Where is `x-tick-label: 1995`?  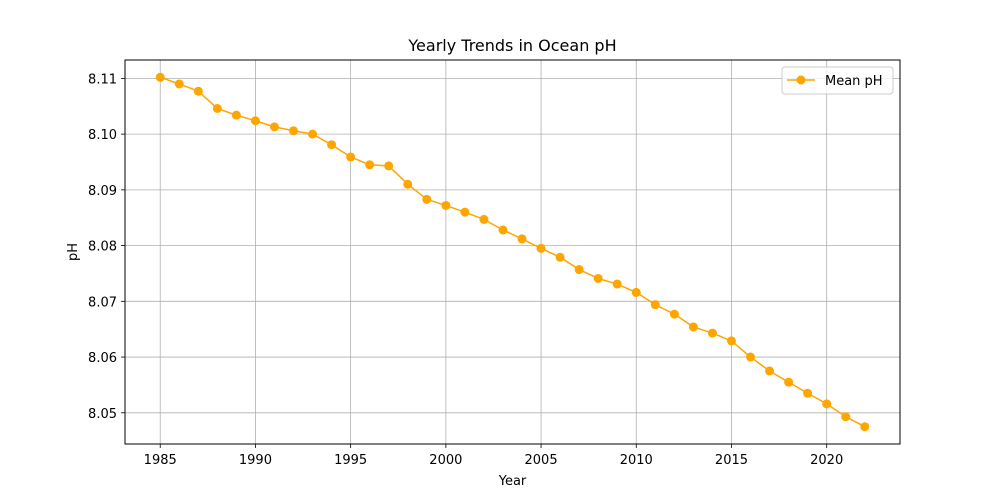 x-tick-label: 1995 is located at coordinates (350, 460).